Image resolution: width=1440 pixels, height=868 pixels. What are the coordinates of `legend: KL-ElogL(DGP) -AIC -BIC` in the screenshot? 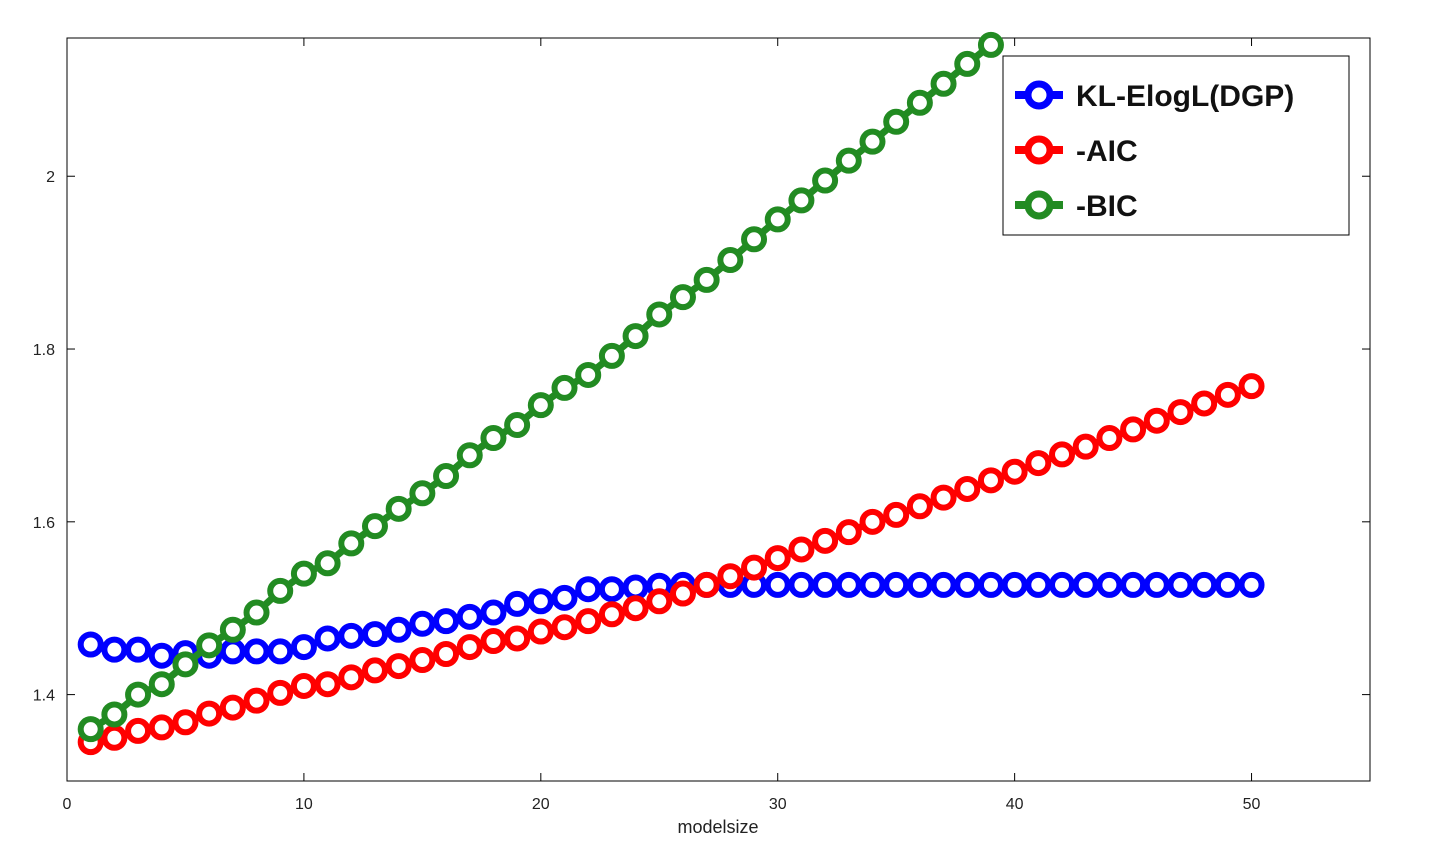 It's located at (1176, 145).